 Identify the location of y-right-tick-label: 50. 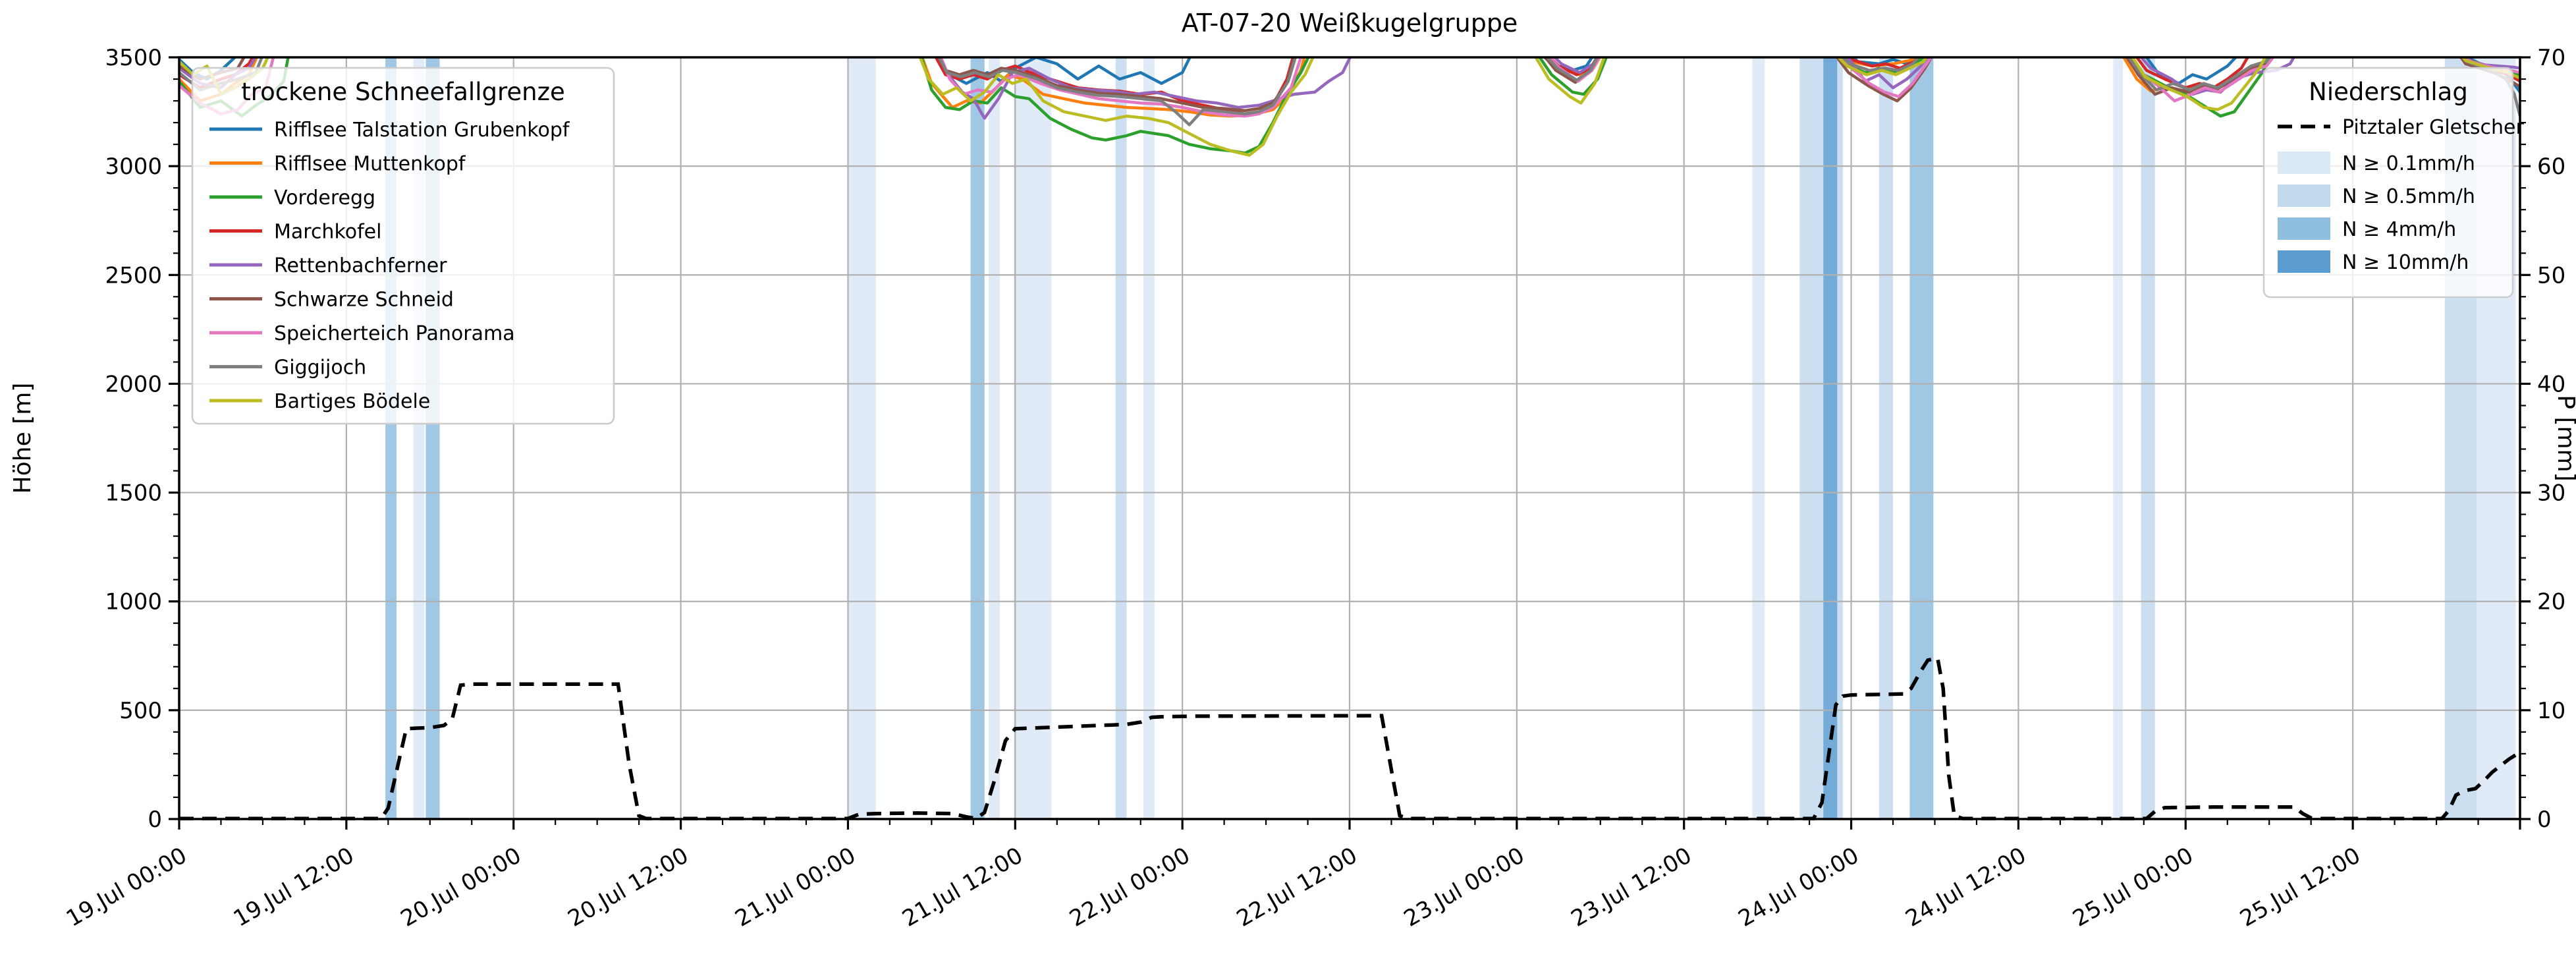
(2551, 275).